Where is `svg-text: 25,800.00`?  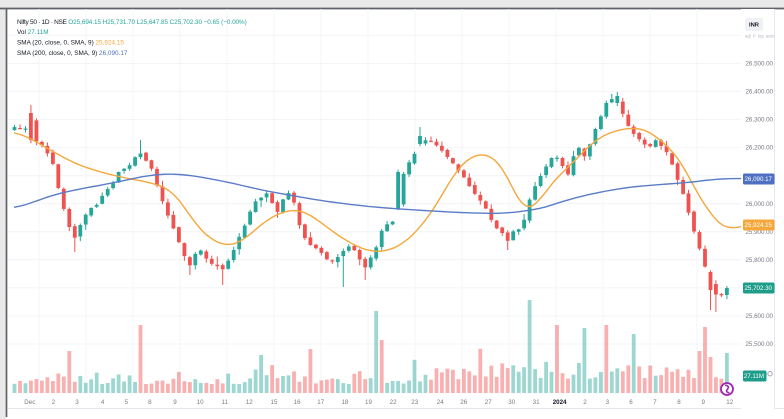 svg-text: 25,800.00 is located at coordinates (759, 260).